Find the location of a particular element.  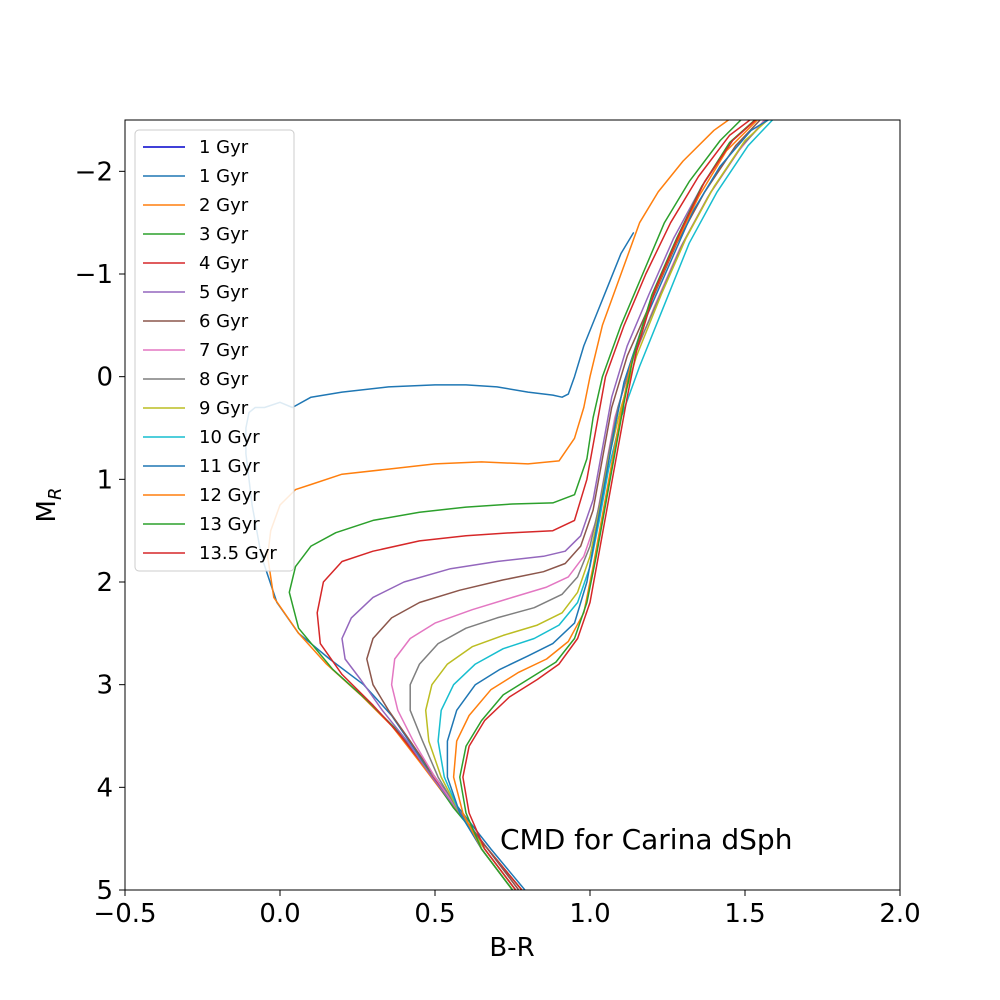

x-tick-label: 2.0 is located at coordinates (899, 914).